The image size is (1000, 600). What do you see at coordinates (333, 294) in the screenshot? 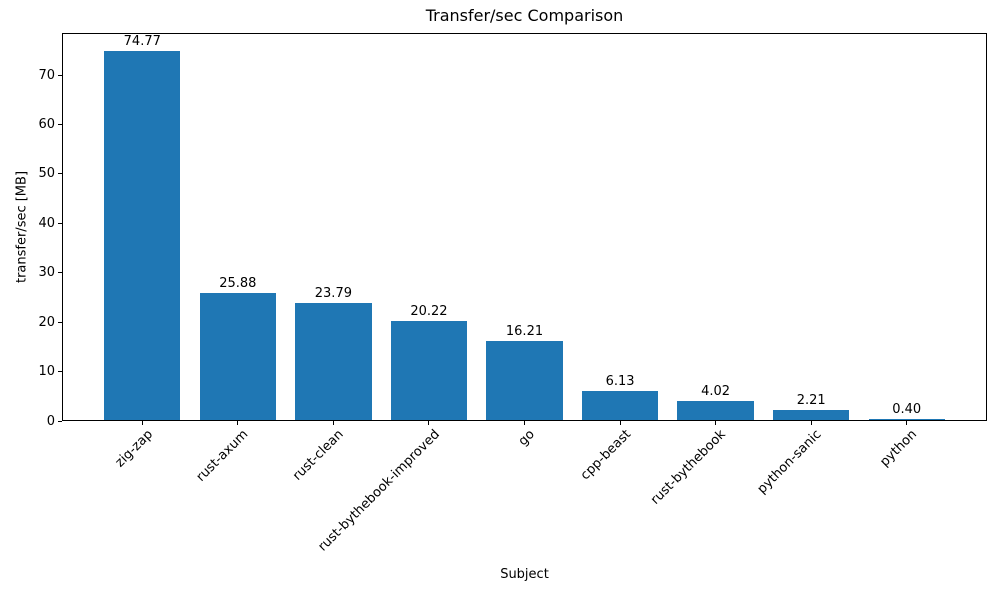
I see `bar-value-label: 23.79` at bounding box center [333, 294].